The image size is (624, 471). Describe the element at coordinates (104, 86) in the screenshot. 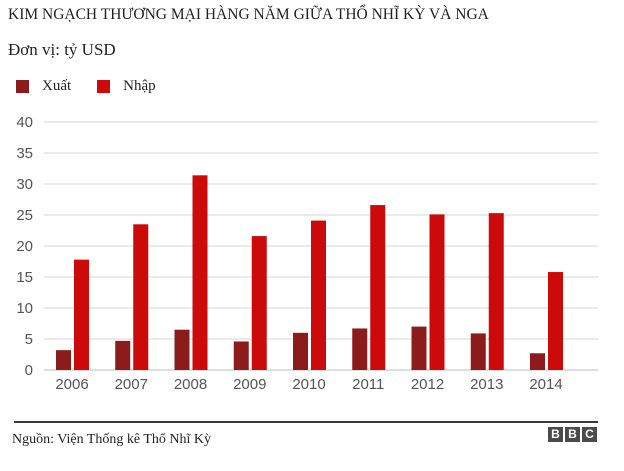

I see `legend-swatch-import` at that location.